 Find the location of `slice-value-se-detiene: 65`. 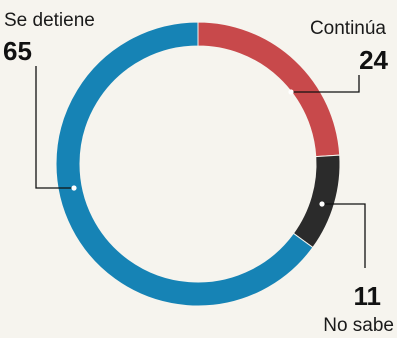

slice-value-se-detiene: 65 is located at coordinates (17, 51).